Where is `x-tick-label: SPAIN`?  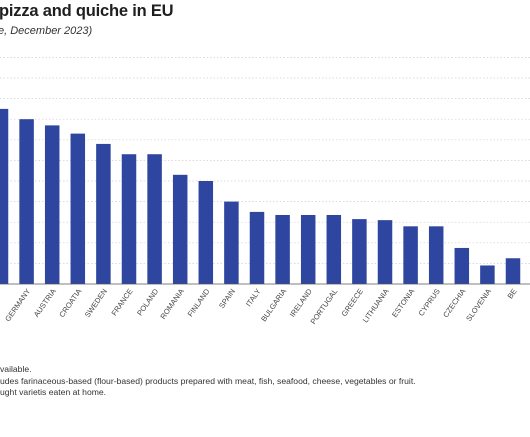
x-tick-label: SPAIN is located at coordinates (227, 298).